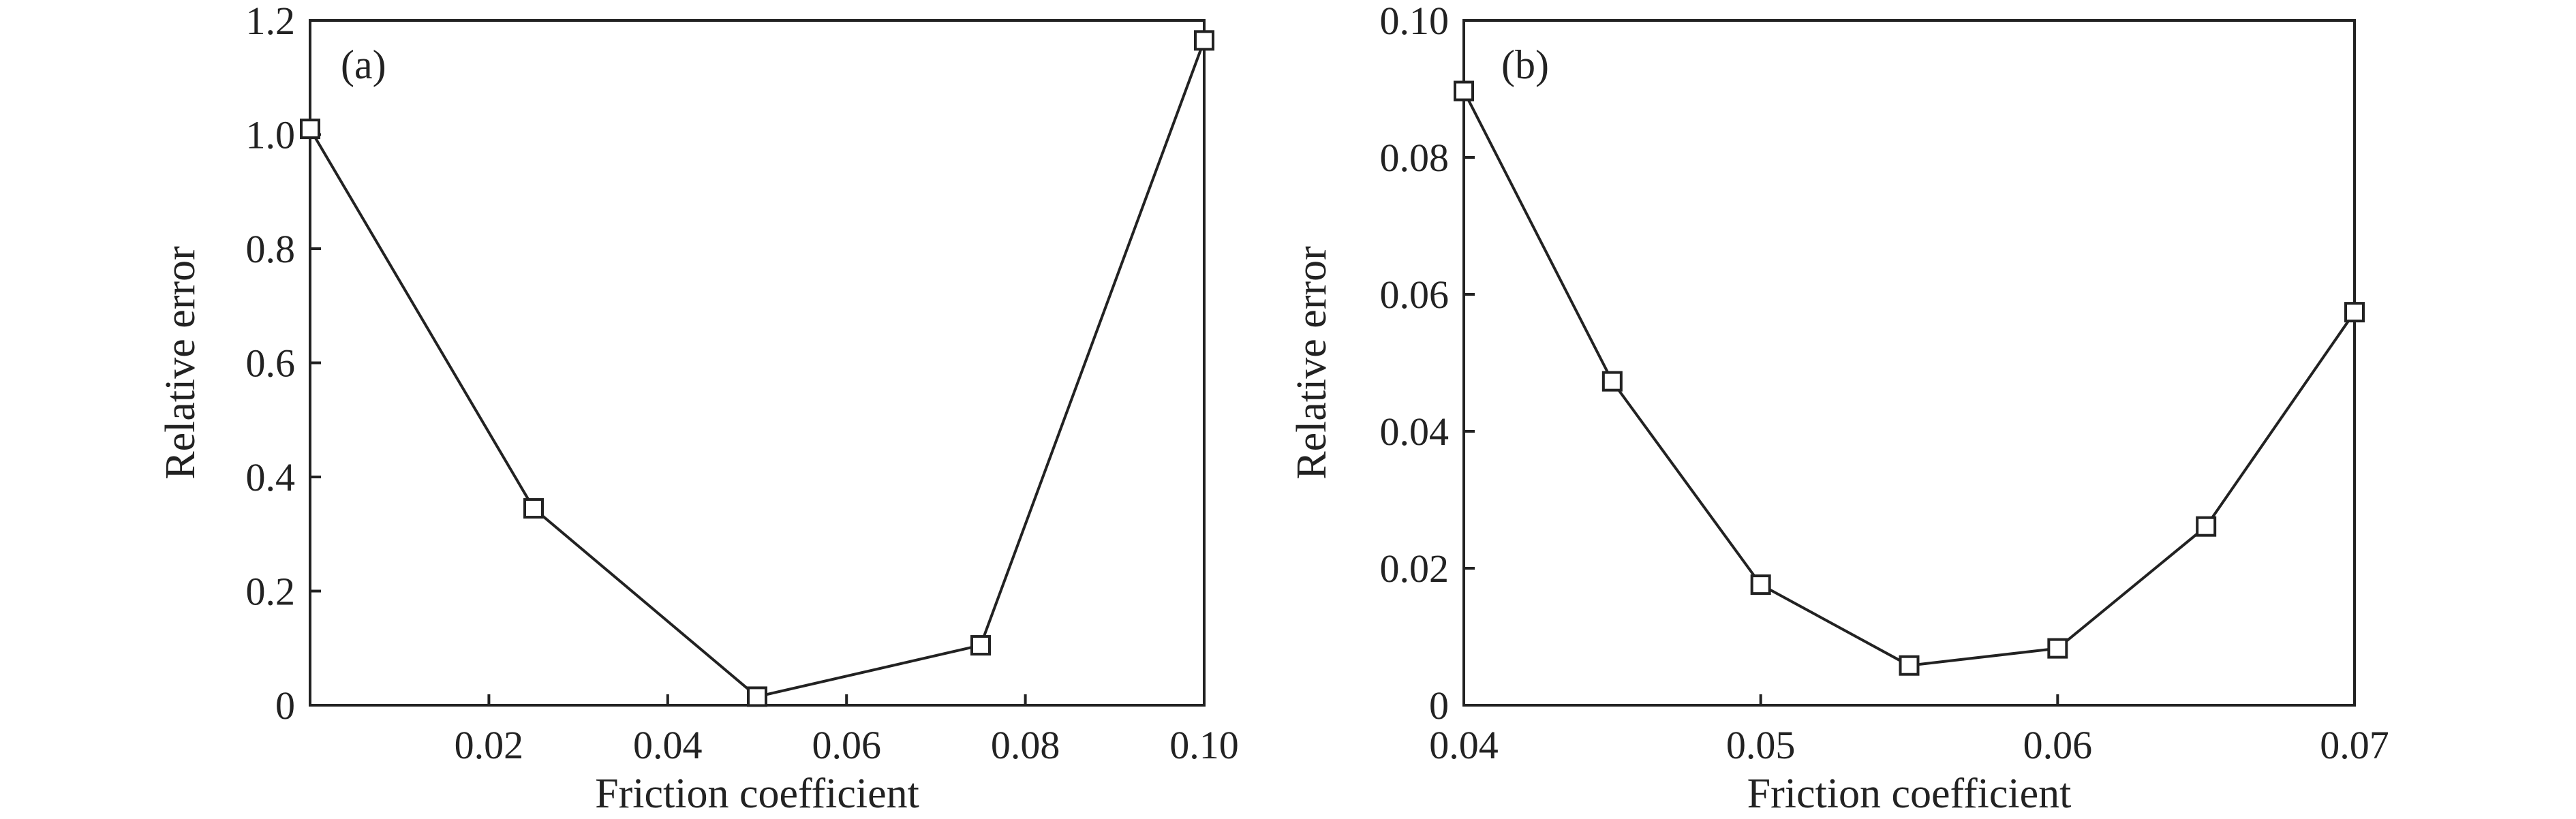  I want to click on x-tick-label: 0.02, so click(489, 745).